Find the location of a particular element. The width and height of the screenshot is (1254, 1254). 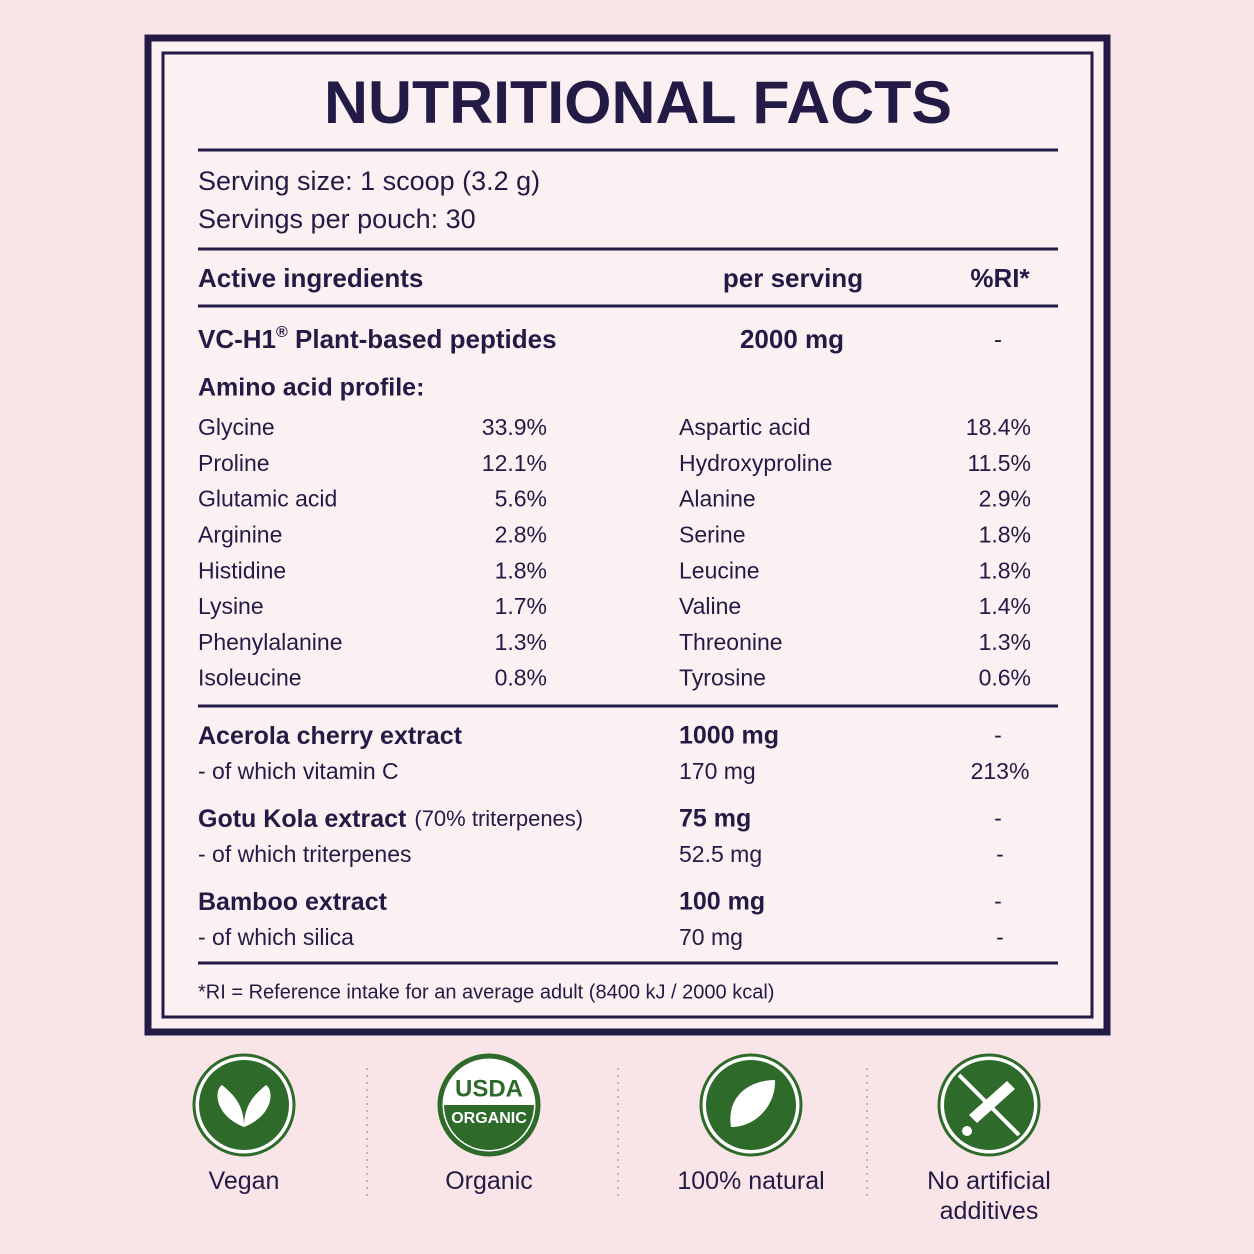

badge-line: additives is located at coordinates (989, 1211).